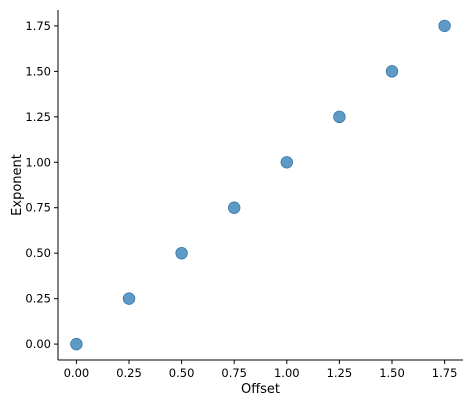 The width and height of the screenshot is (474, 410). What do you see at coordinates (392, 373) in the screenshot?
I see `x-tick-label: 1.50` at bounding box center [392, 373].